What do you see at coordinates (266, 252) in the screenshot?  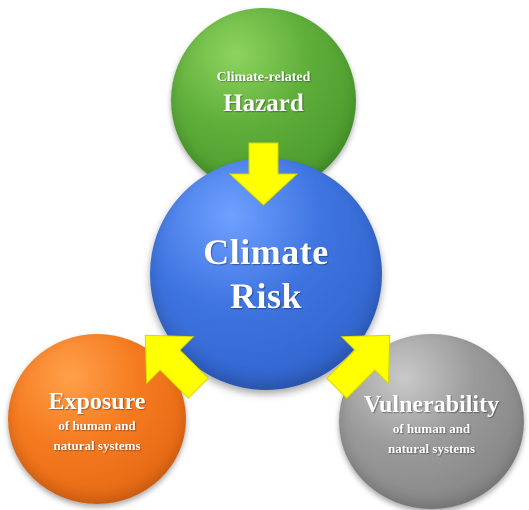 I see `risk-line-1: Climate` at bounding box center [266, 252].